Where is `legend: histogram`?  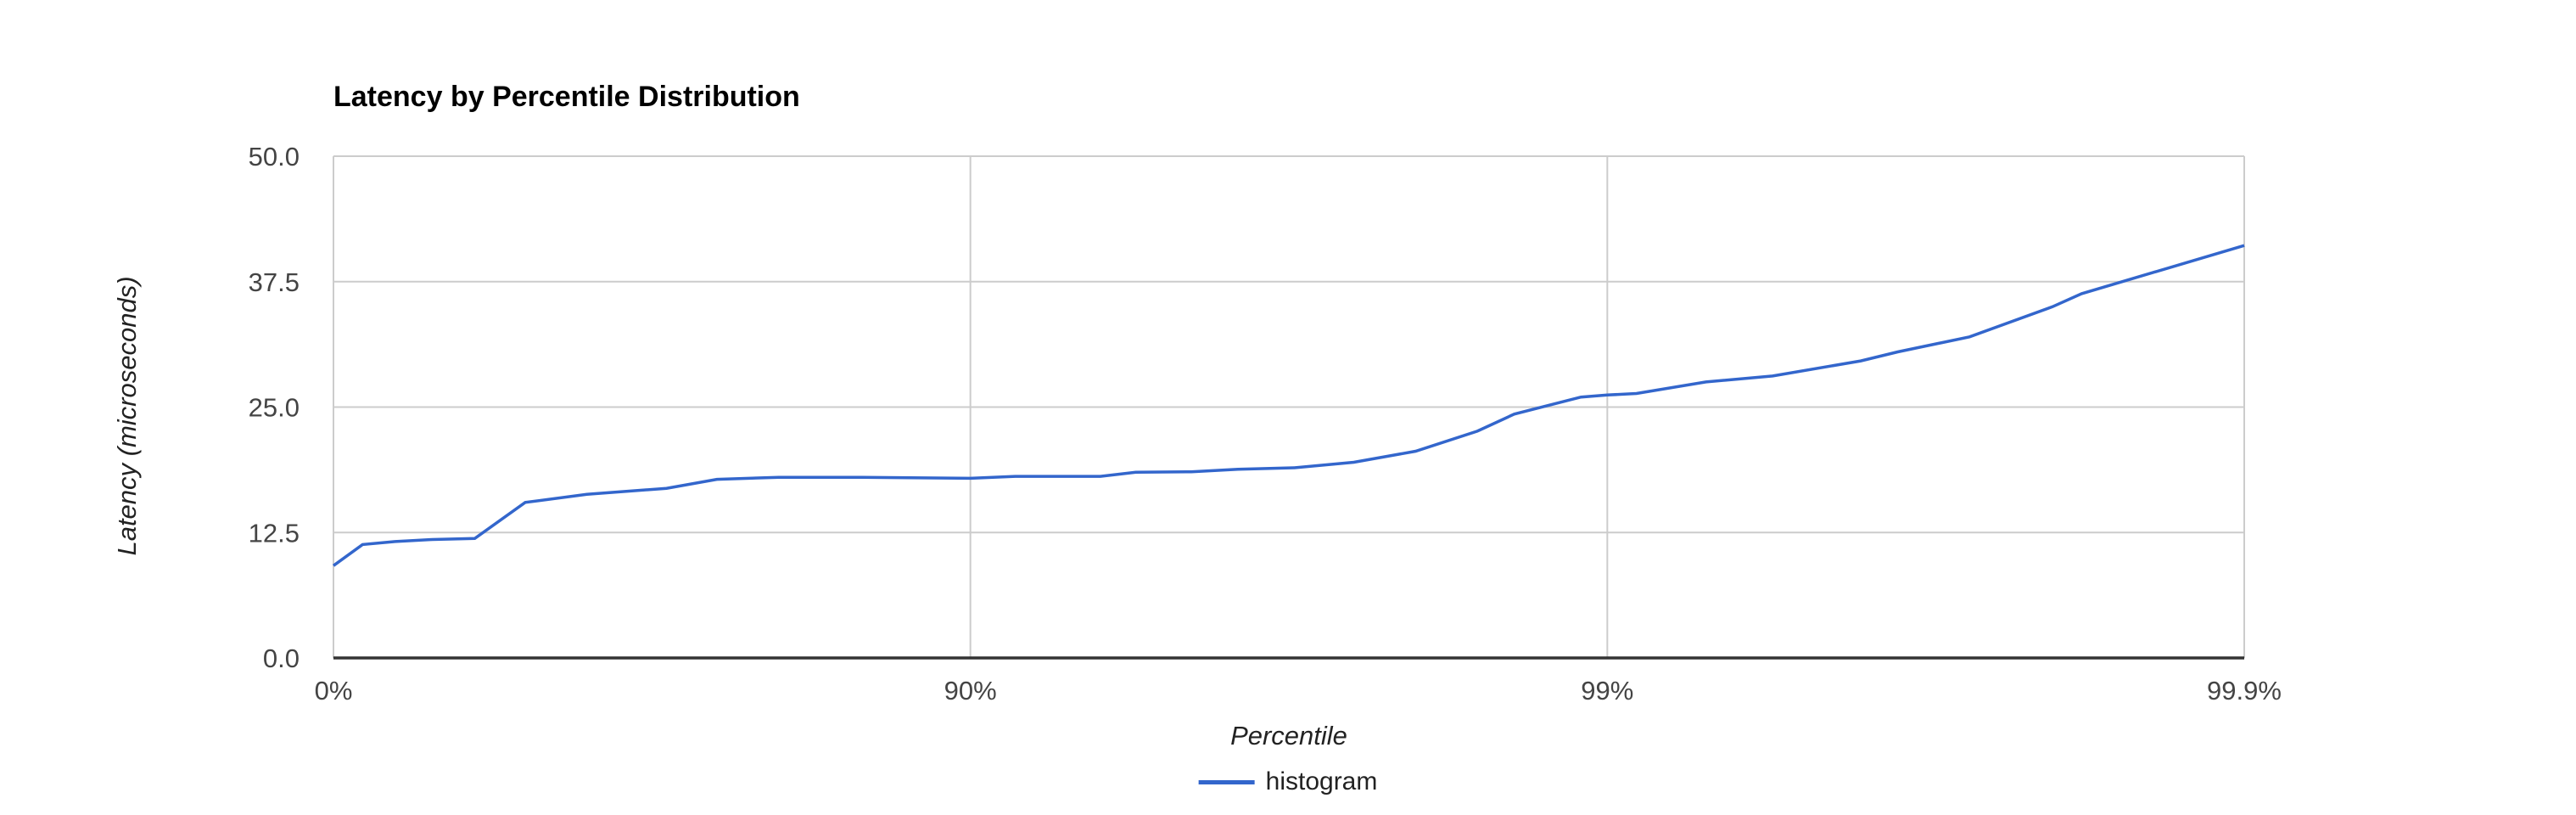 legend: histogram is located at coordinates (1288, 781).